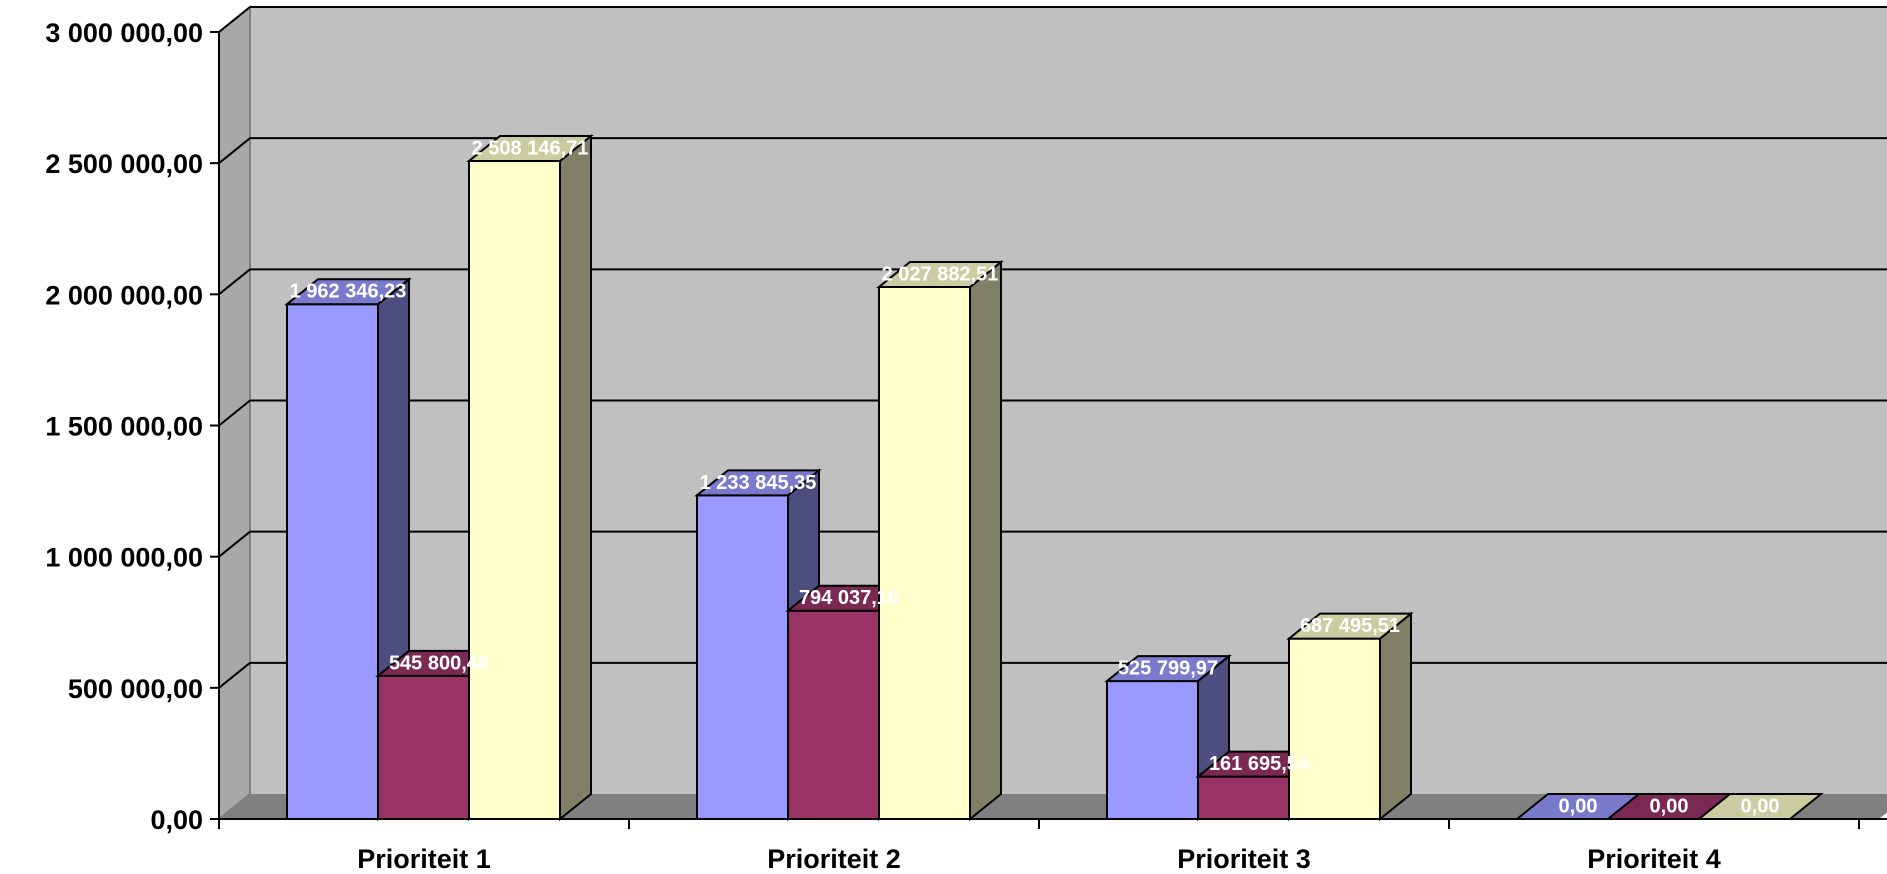 This screenshot has height=874, width=1887. Describe the element at coordinates (124, 295) in the screenshot. I see `y-tick-label: 2 000 000,00` at that location.